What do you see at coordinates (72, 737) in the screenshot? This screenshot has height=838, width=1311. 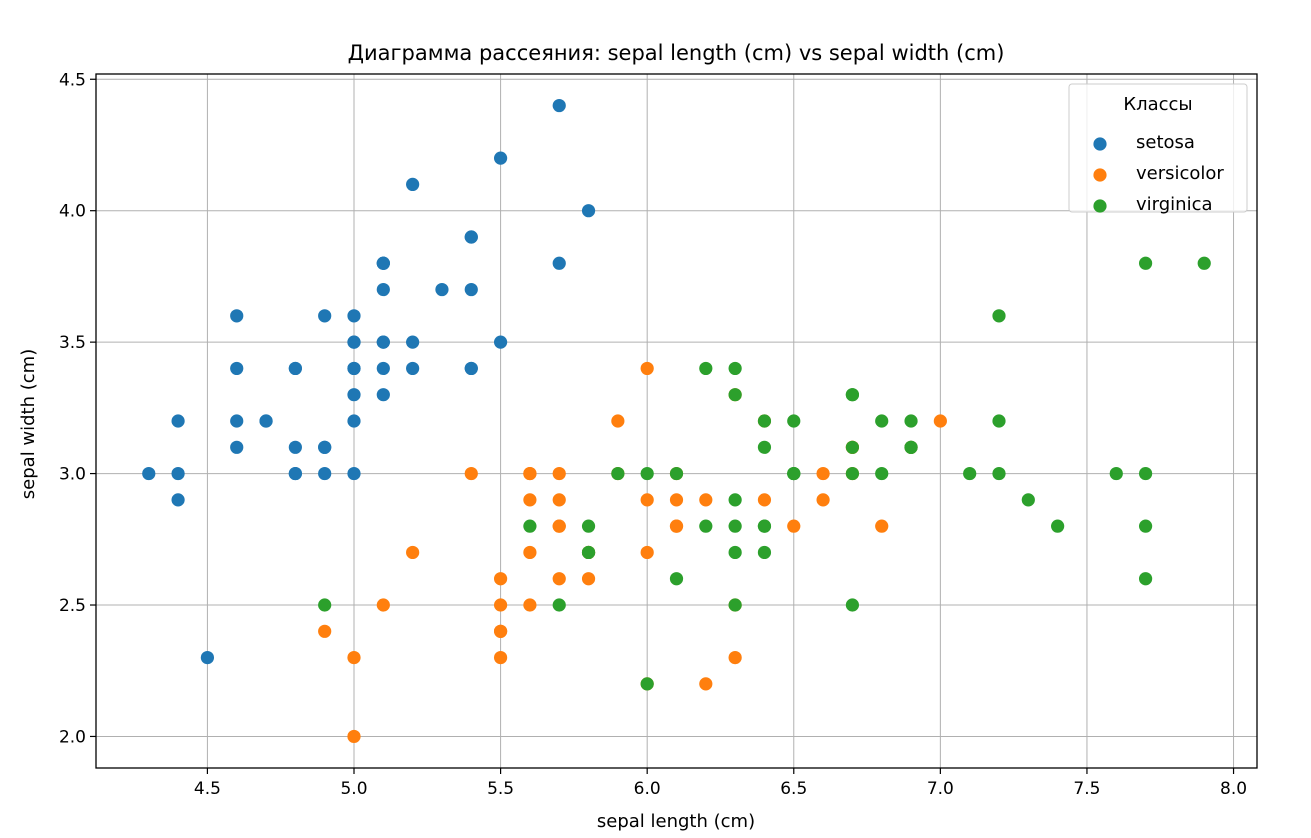 I see `y-tick-label: 2.0` at bounding box center [72, 737].